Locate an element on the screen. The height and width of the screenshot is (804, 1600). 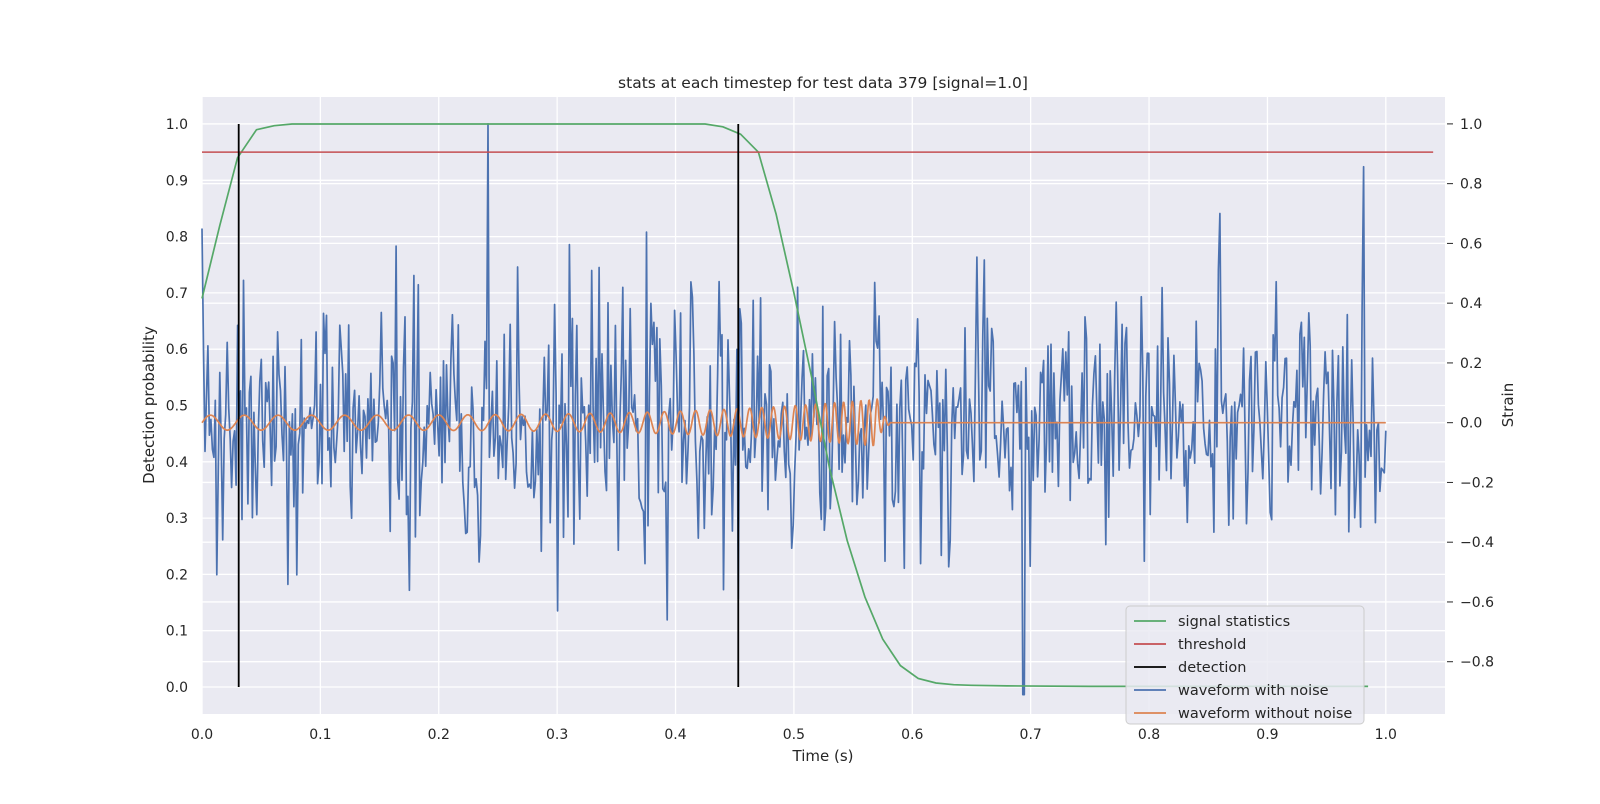
y2-tick-label: 0.0 is located at coordinates (1471, 424).